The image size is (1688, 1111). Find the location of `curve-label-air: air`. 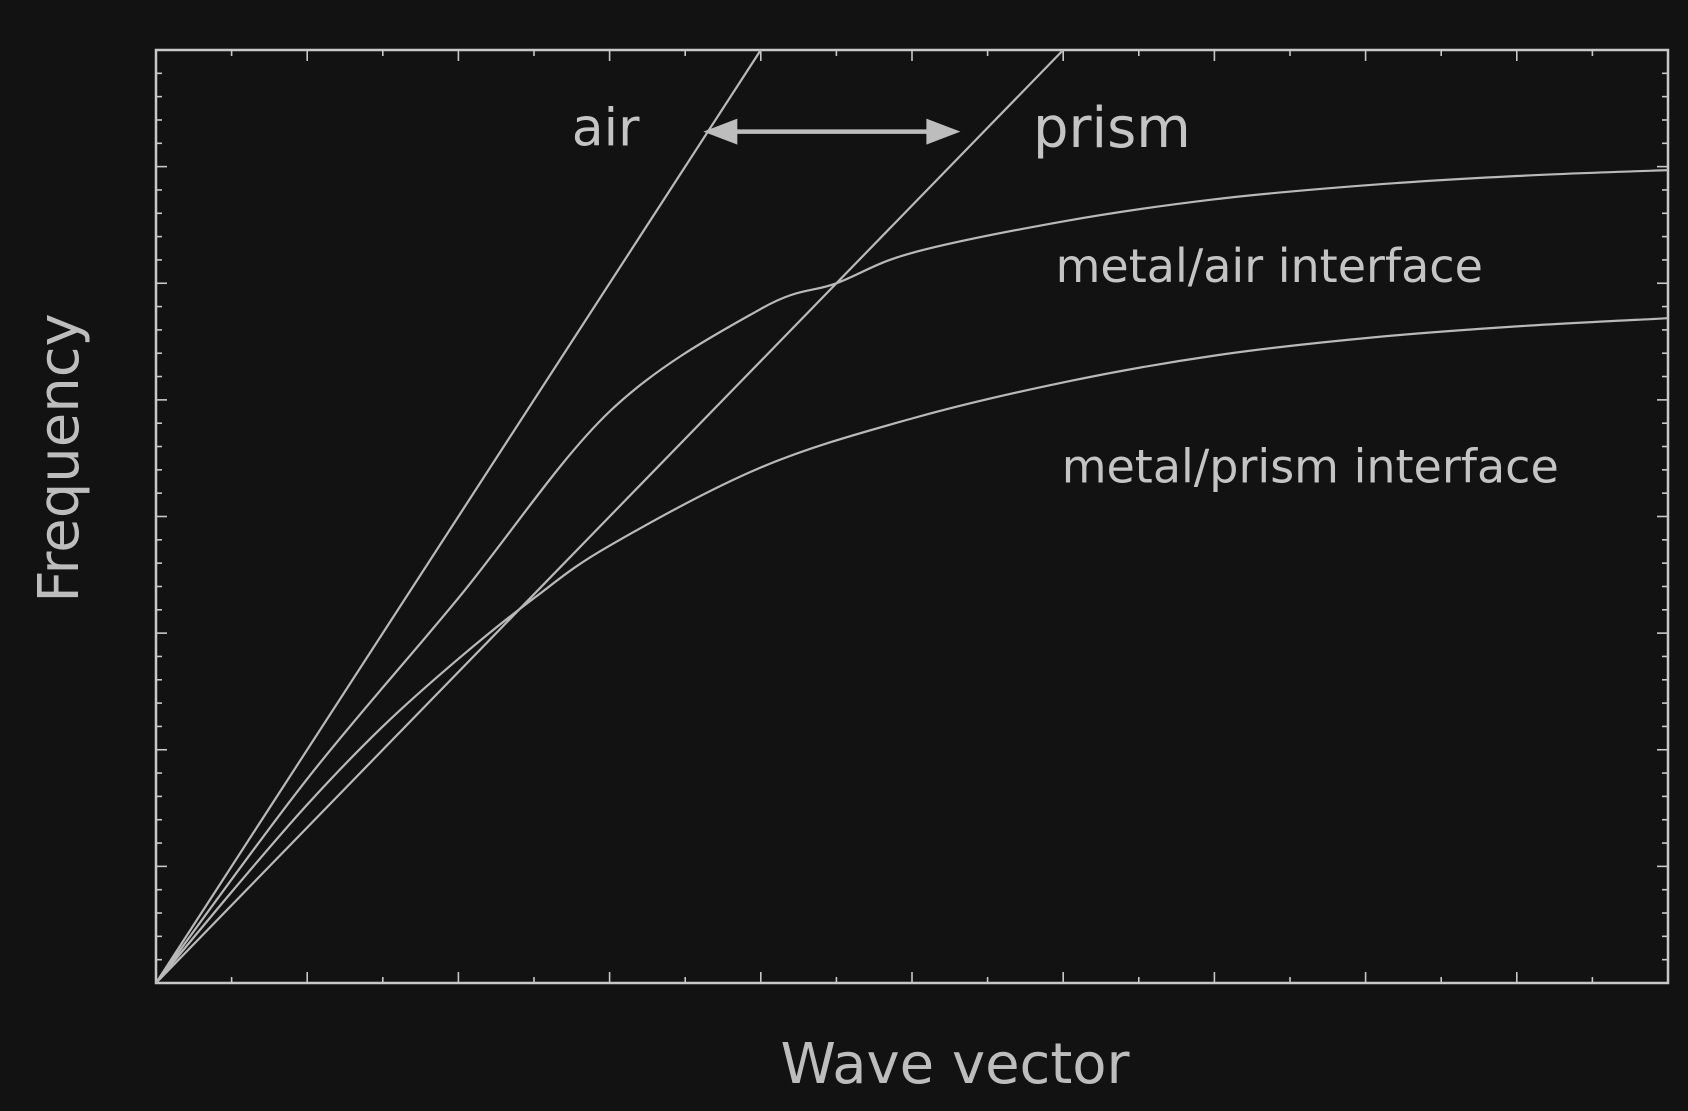

curve-label-air: air is located at coordinates (606, 129).